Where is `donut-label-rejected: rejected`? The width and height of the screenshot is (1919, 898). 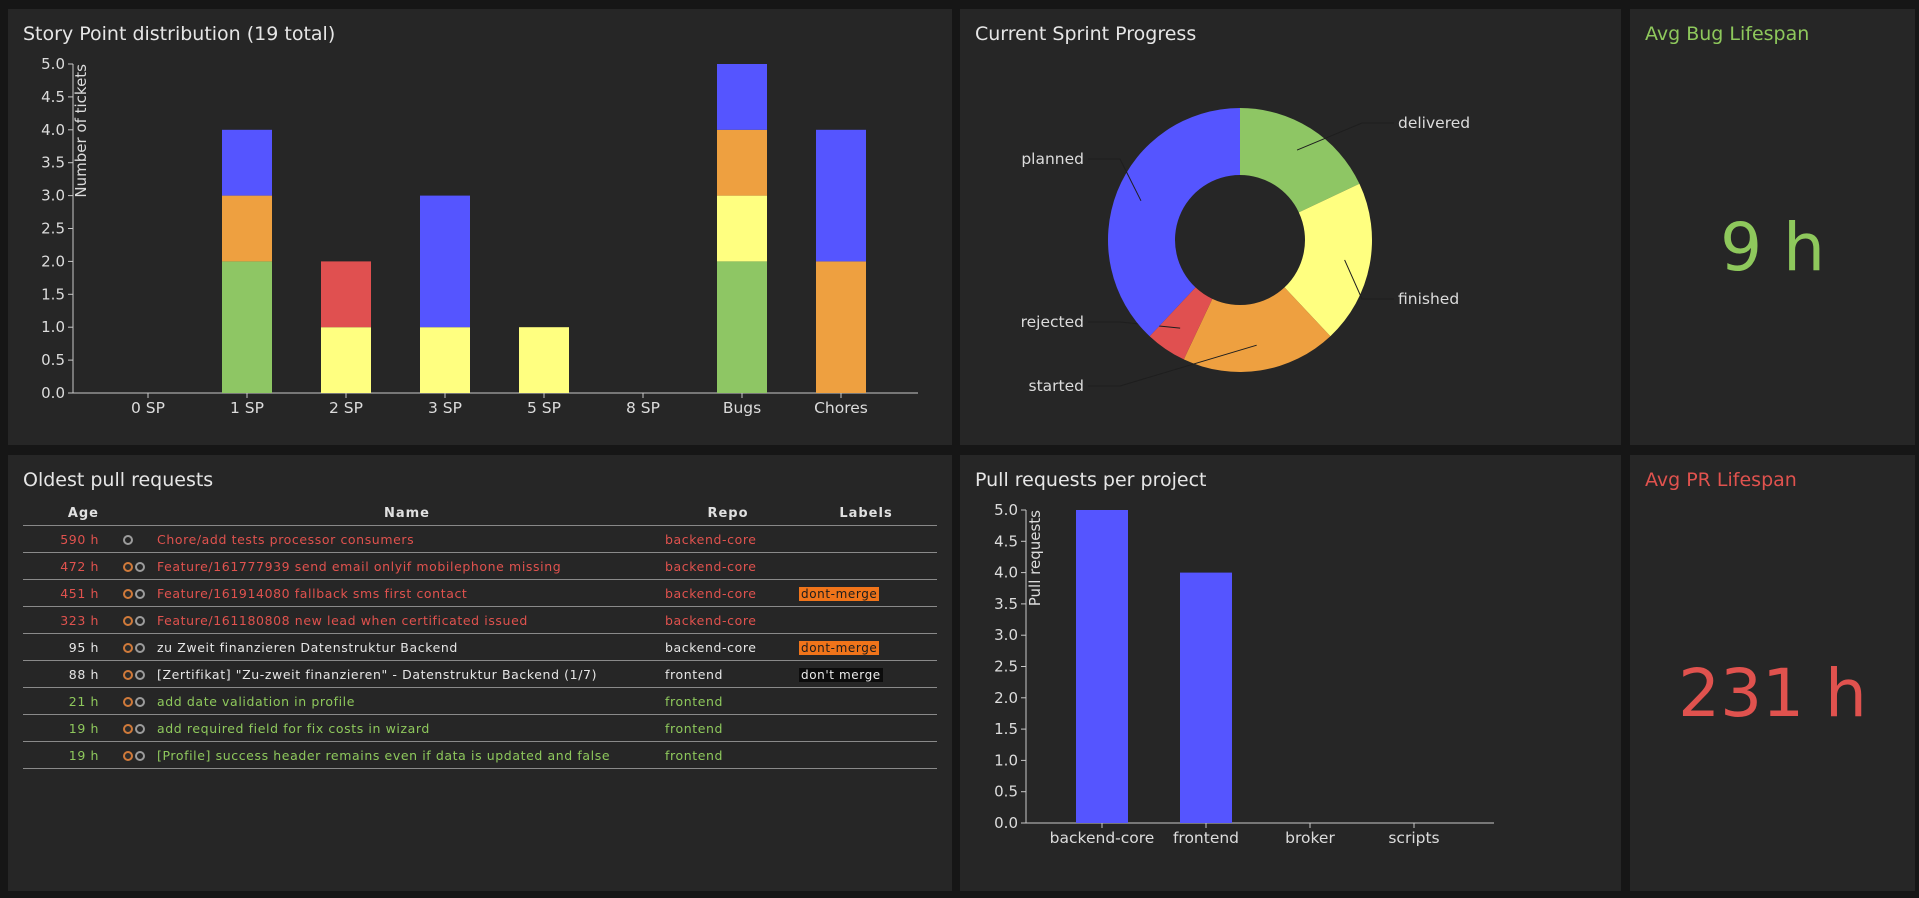 donut-label-rejected: rejected is located at coordinates (1052, 322).